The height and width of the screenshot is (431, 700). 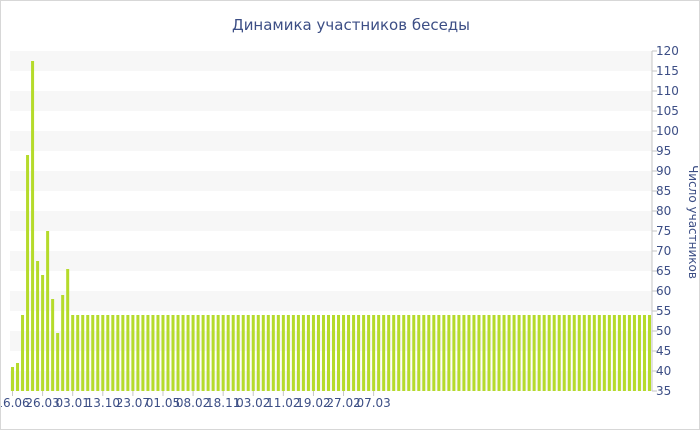 I want to click on y-tick-label: 45, so click(x=663, y=351).